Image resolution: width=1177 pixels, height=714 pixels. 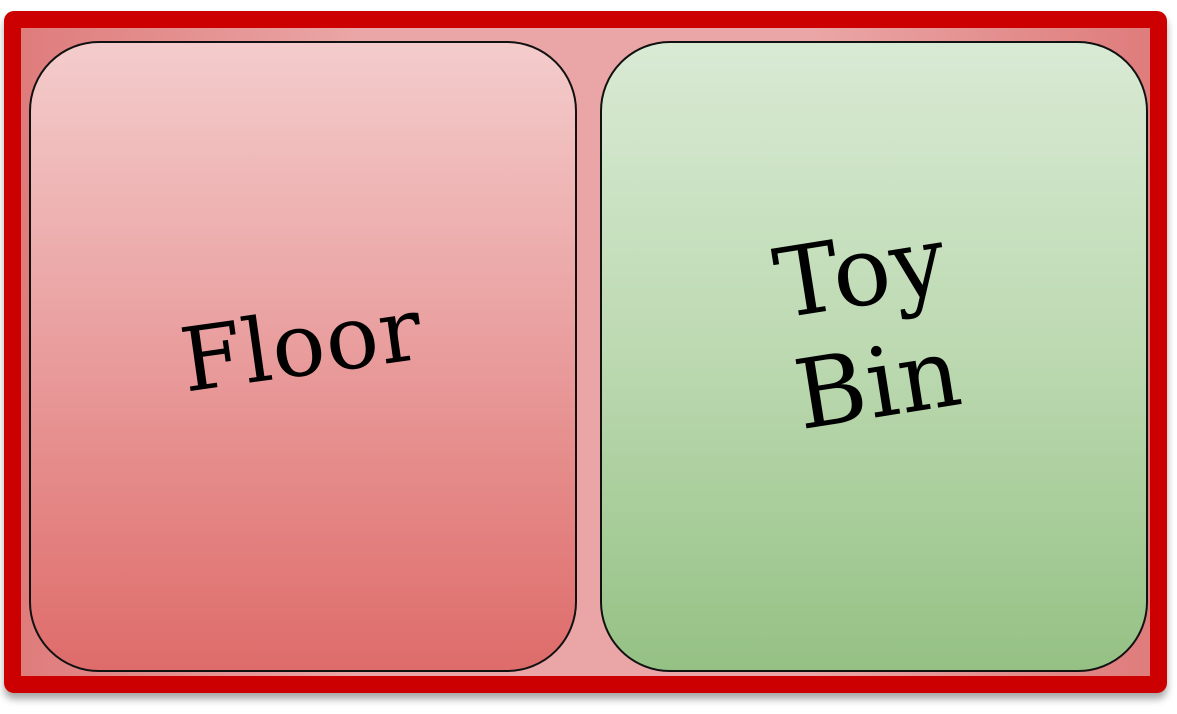 What do you see at coordinates (868, 328) in the screenshot?
I see `toy-bin-card-label: Toy Bin` at bounding box center [868, 328].